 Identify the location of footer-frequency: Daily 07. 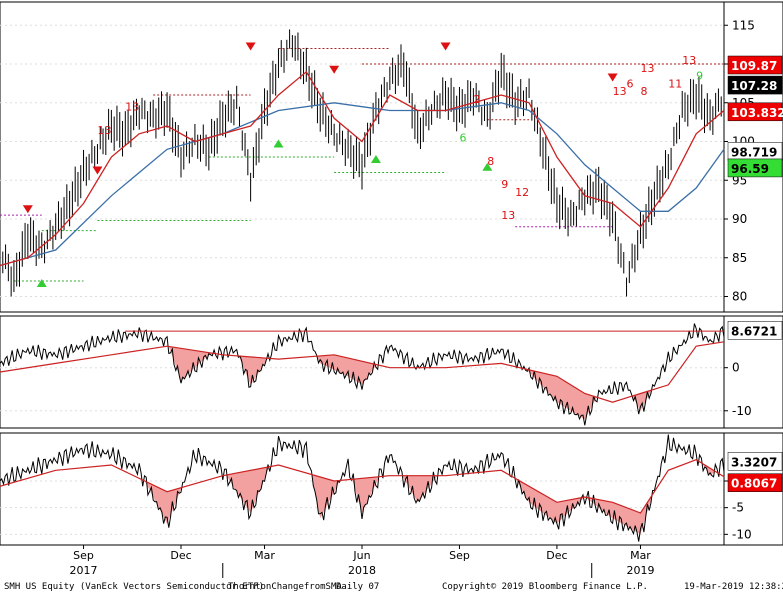
(357, 587).